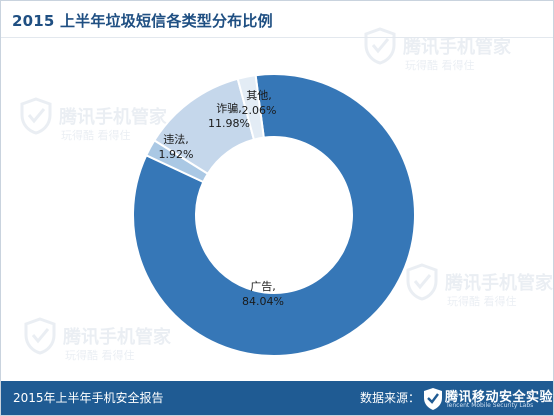 Image resolution: width=554 pixels, height=416 pixels. Describe the element at coordinates (263, 286) in the screenshot. I see `slice-category-label: 广告,` at that location.